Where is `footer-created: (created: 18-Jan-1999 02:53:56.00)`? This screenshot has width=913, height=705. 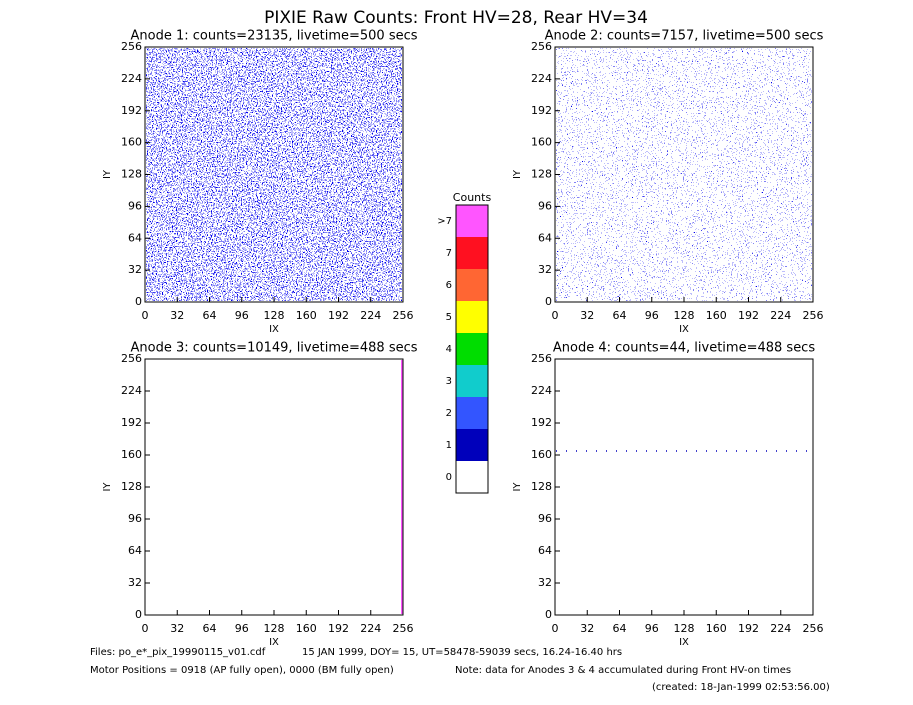 footer-created: (created: 18-Jan-1999 02:53:56.00) is located at coordinates (741, 687).